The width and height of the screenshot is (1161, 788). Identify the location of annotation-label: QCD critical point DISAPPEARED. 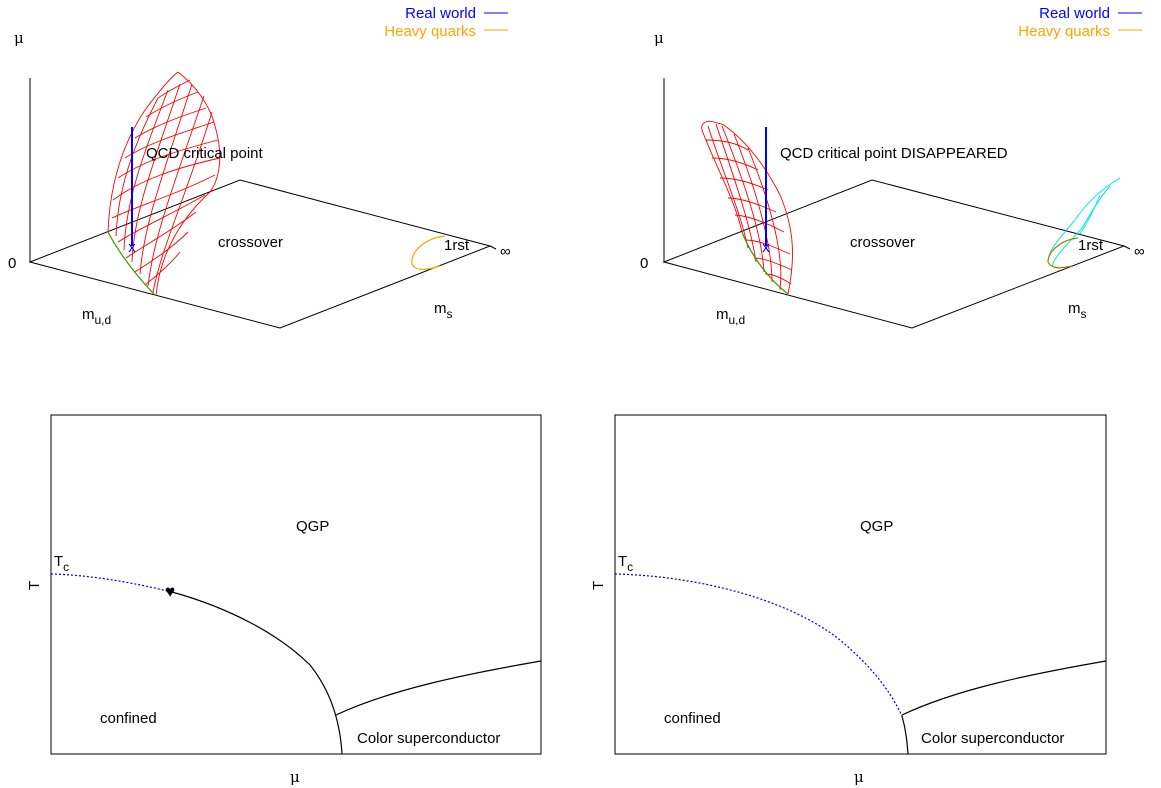
(894, 153).